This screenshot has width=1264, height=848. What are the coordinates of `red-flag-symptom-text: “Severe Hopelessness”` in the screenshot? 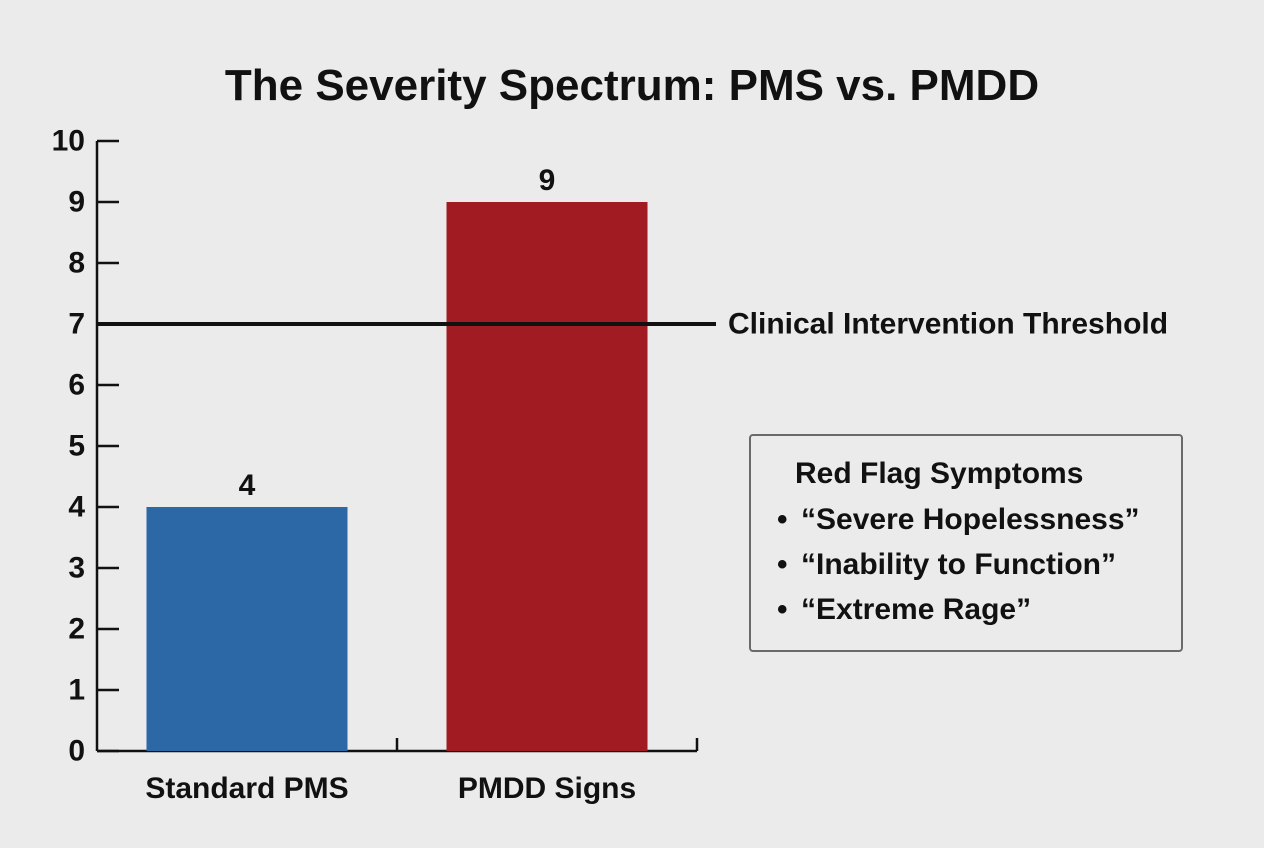 It's located at (970, 519).